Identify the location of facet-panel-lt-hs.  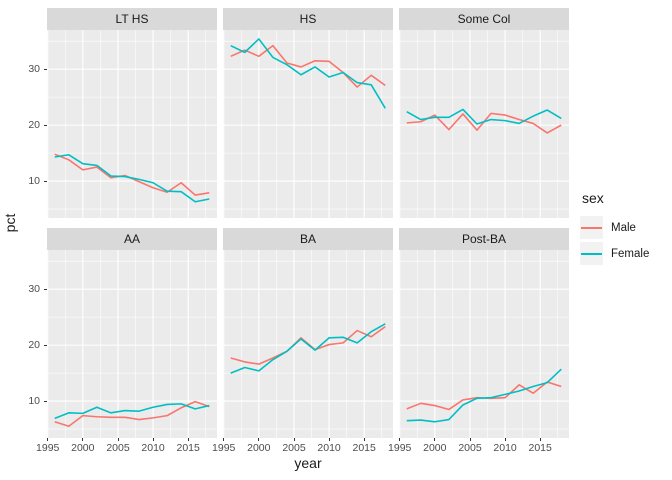
(132, 124).